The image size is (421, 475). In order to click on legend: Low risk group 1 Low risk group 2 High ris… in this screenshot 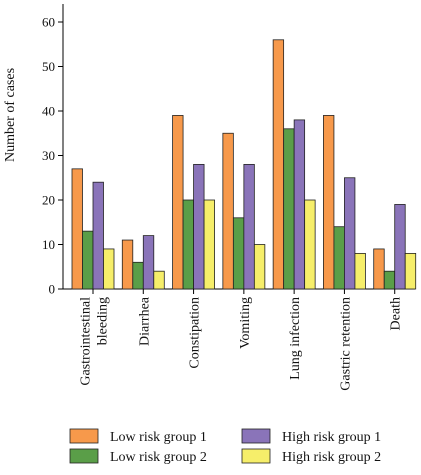, I will do `click(225, 446)`.